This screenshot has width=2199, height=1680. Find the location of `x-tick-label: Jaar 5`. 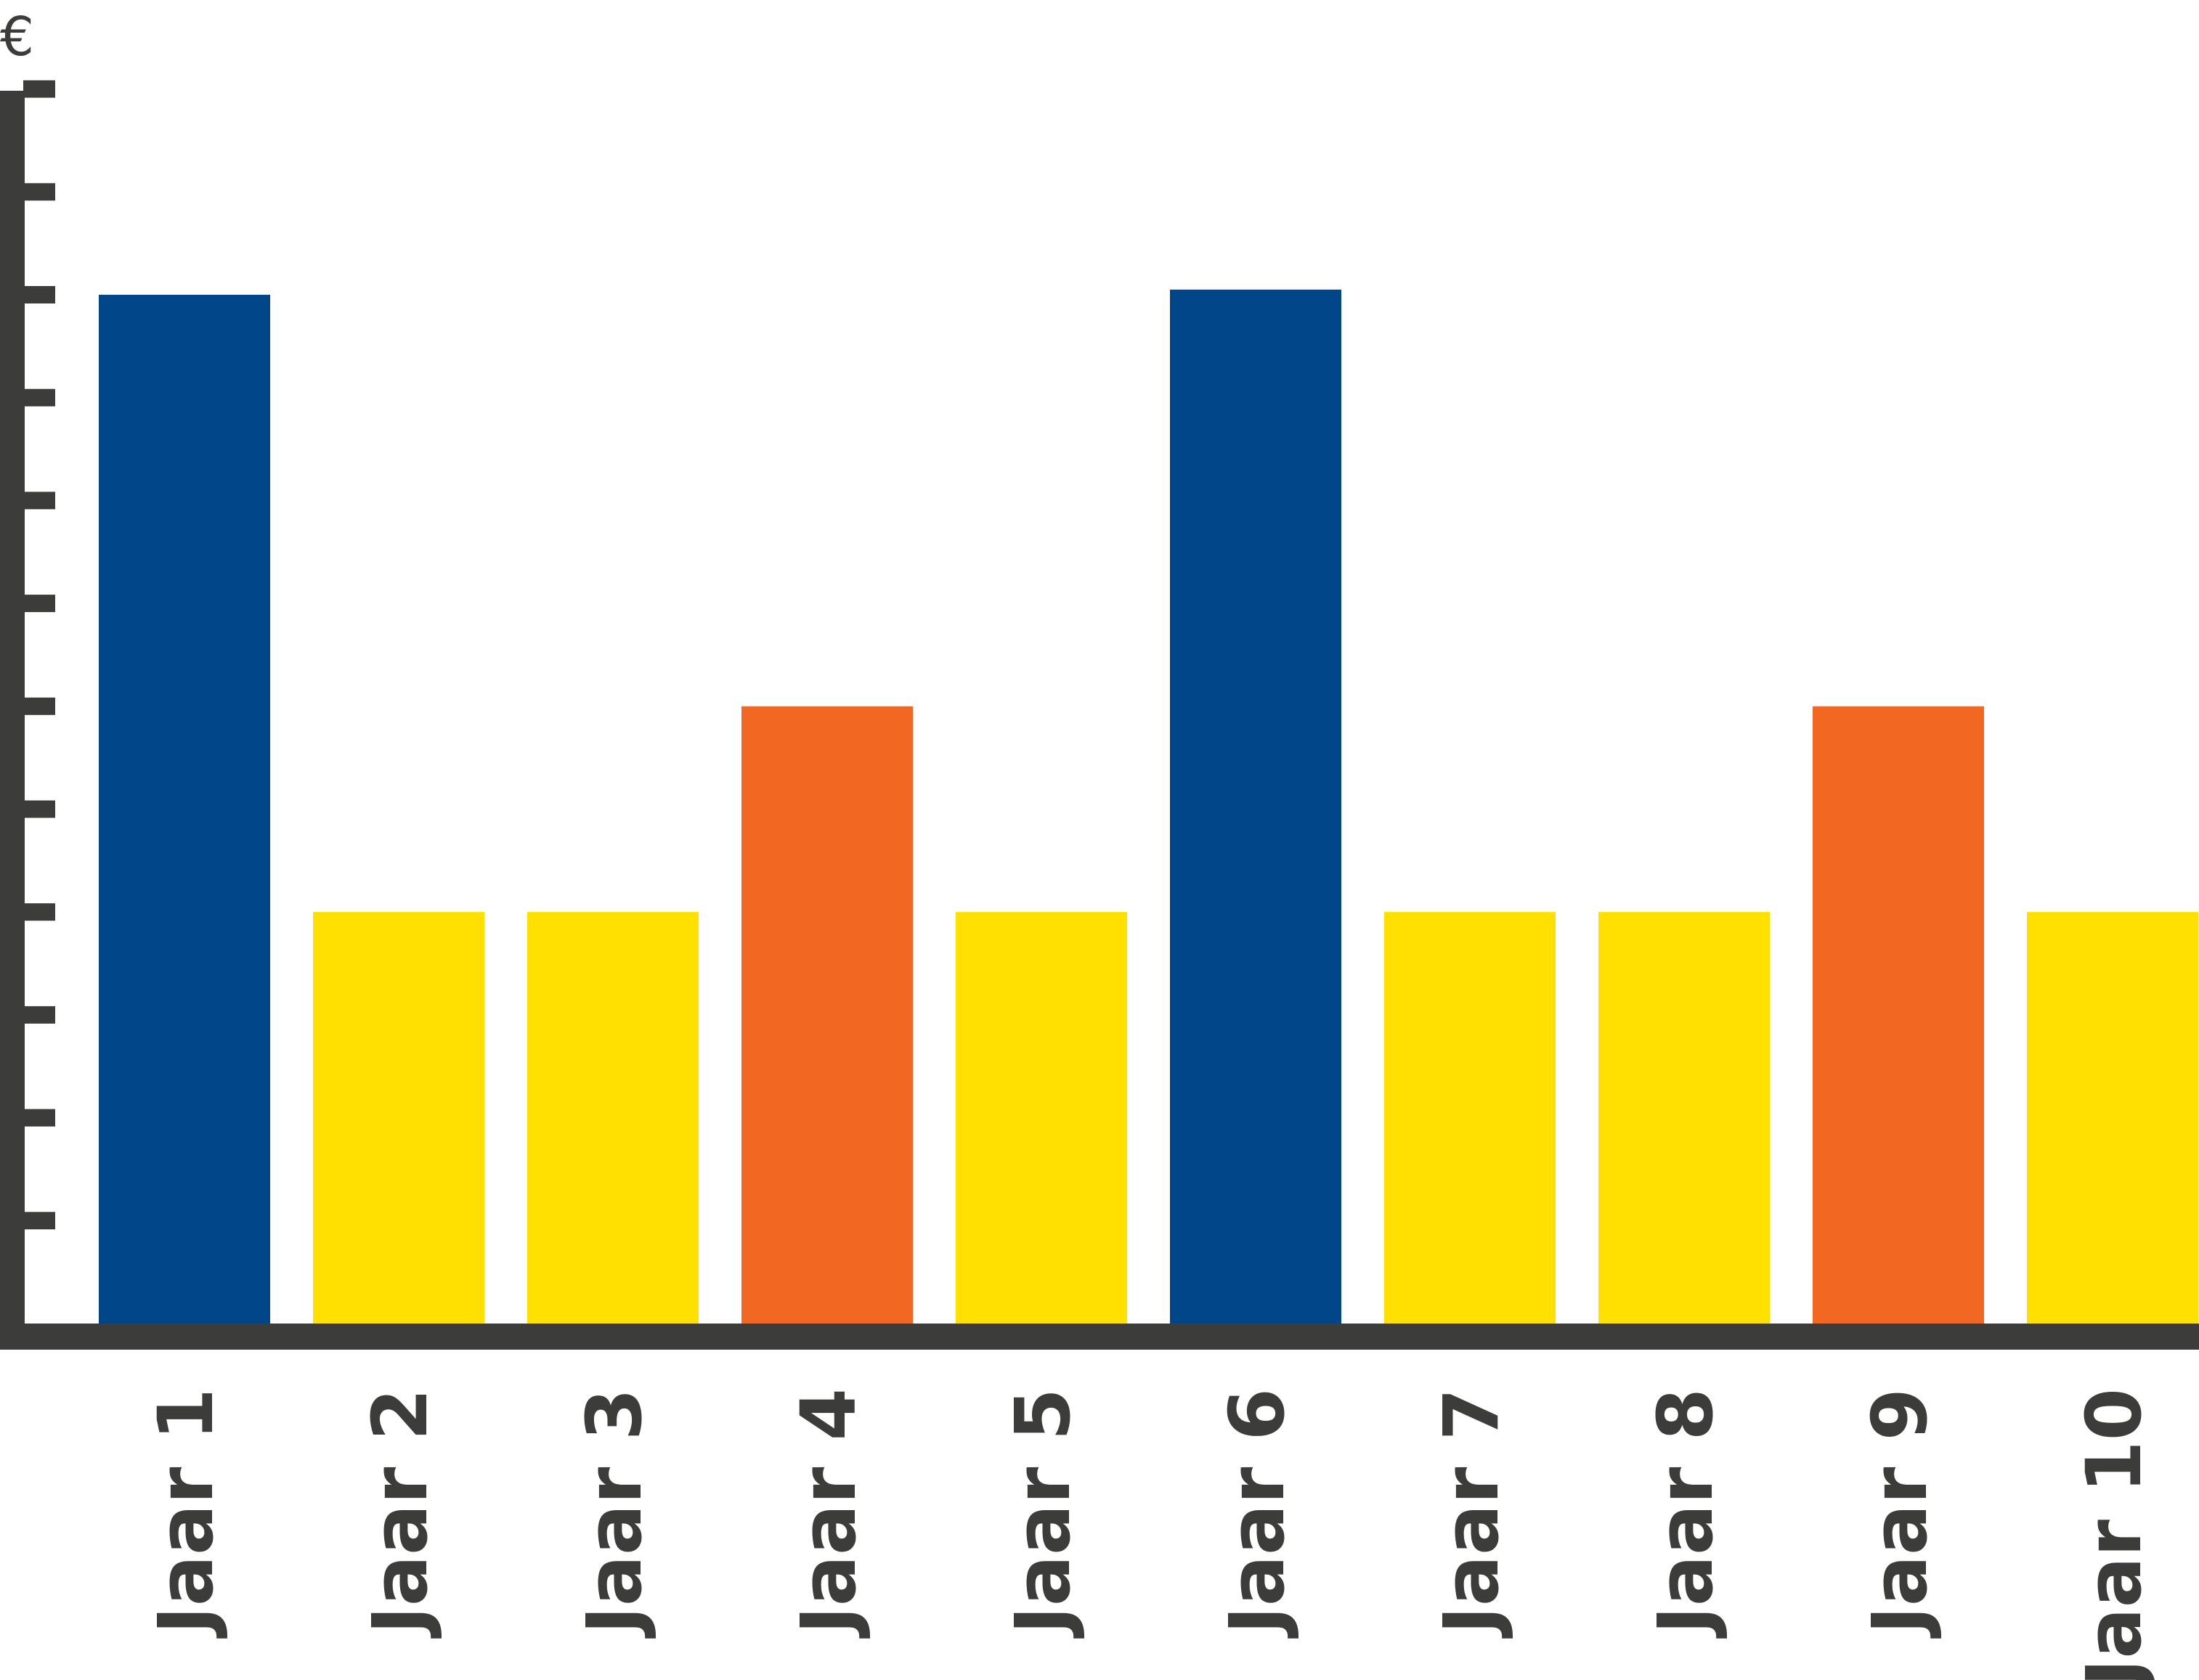

x-tick-label: Jaar 5 is located at coordinates (1043, 1513).